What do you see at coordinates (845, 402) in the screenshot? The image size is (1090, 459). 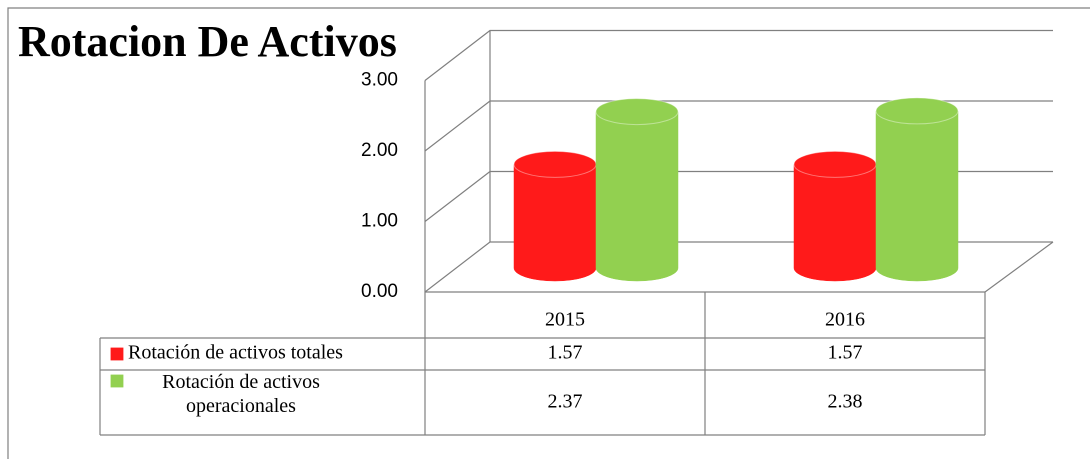 I see `table-value: 2.38` at bounding box center [845, 402].